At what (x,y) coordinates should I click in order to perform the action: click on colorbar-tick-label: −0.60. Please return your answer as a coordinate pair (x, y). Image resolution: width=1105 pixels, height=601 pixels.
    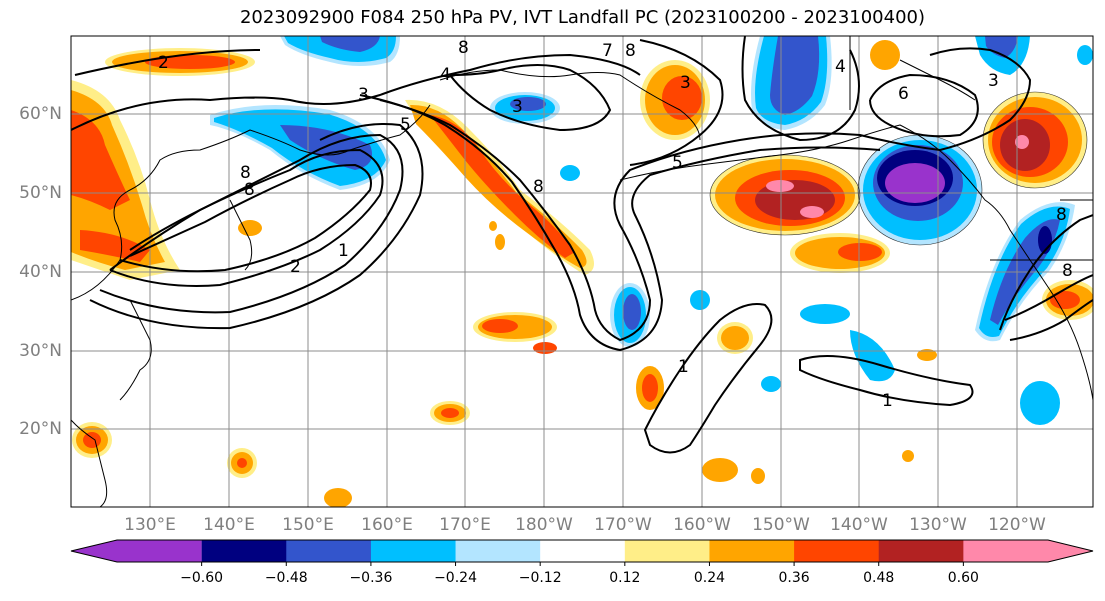
    Looking at the image, I should click on (202, 578).